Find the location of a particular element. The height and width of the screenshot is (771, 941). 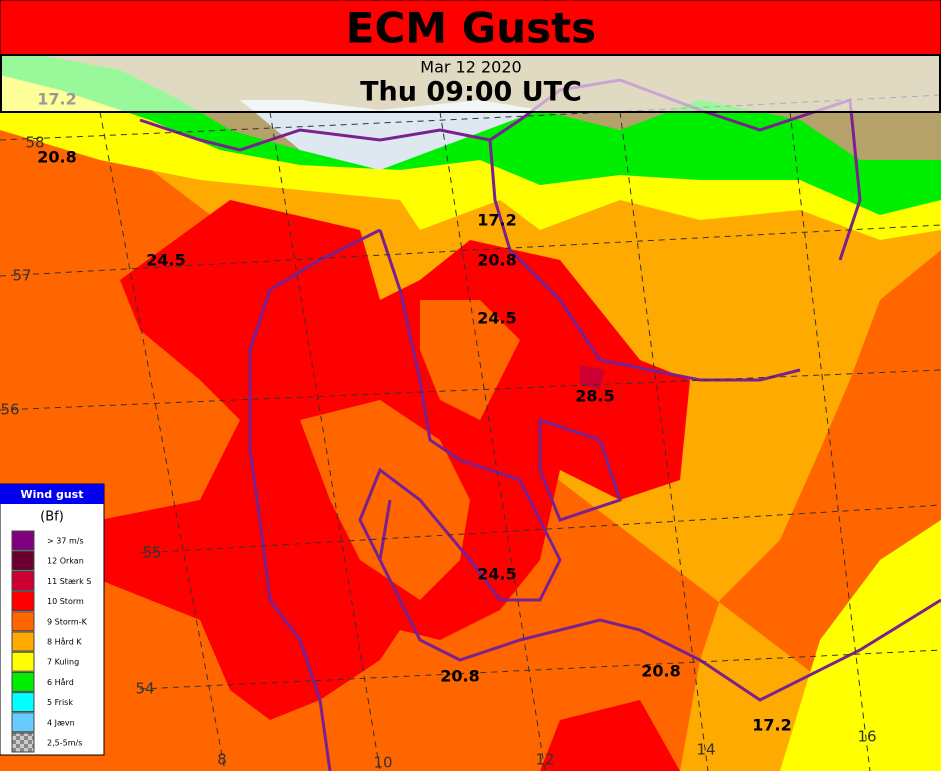

latitude-label: 58 is located at coordinates (34, 143).